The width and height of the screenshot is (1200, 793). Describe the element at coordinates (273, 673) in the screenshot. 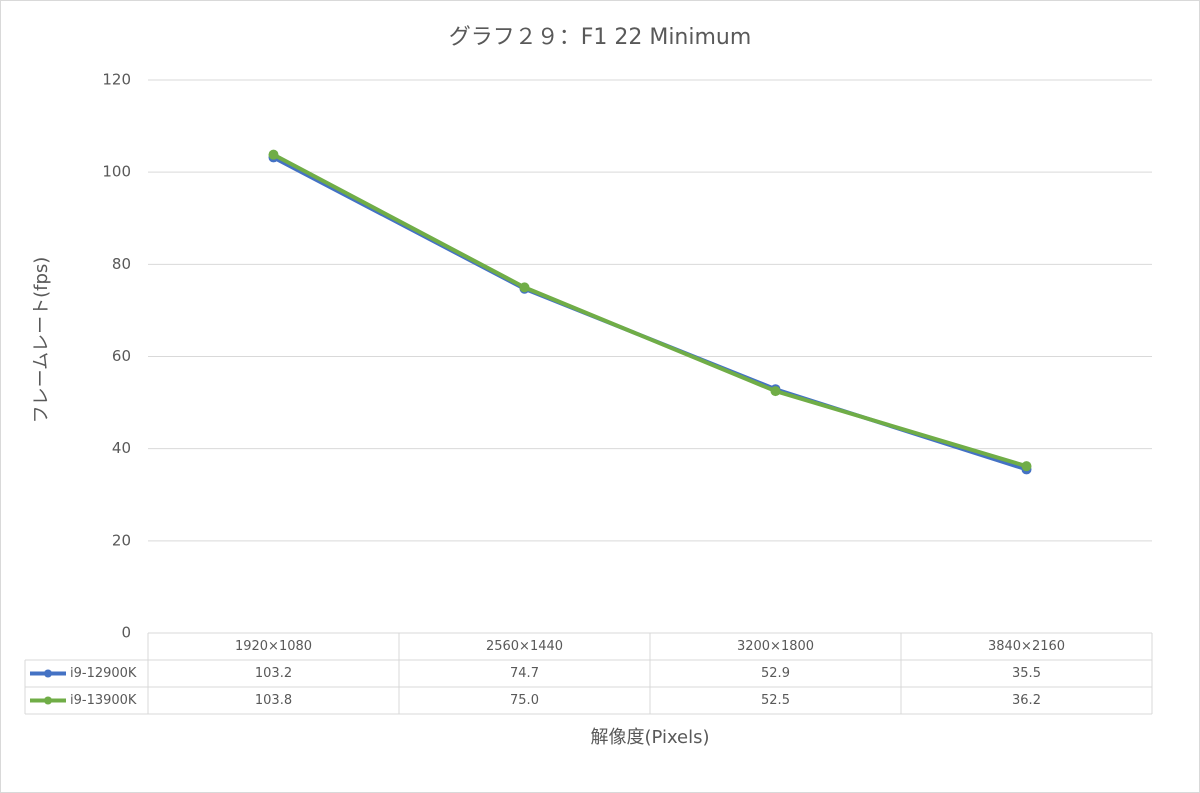

I see `table-value: 103.2` at that location.